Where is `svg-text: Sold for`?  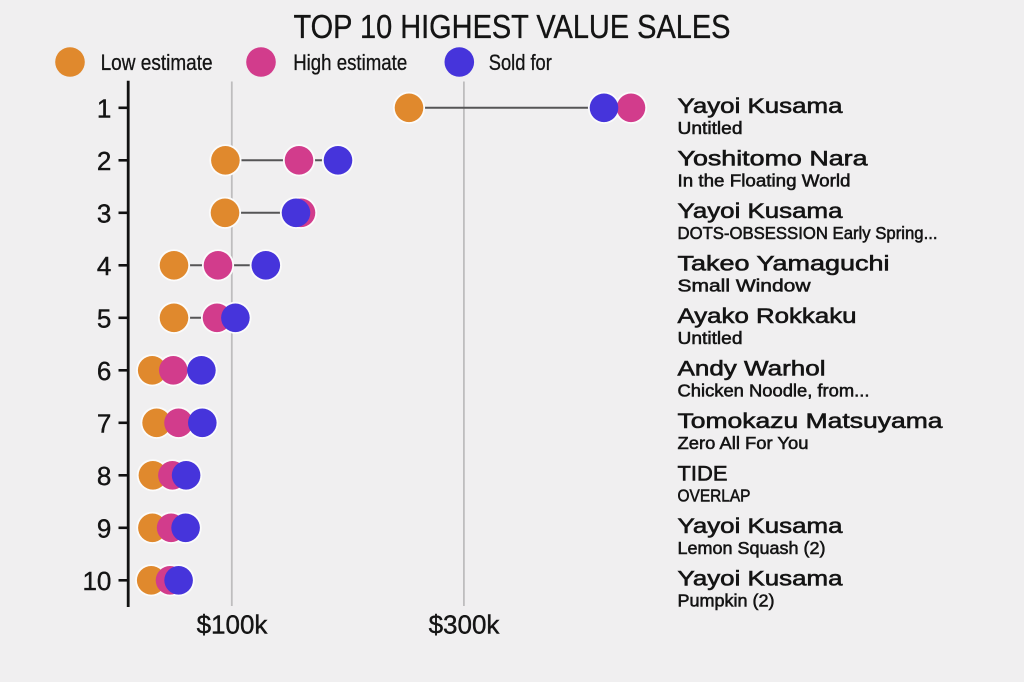
svg-text: Sold for is located at coordinates (520, 62).